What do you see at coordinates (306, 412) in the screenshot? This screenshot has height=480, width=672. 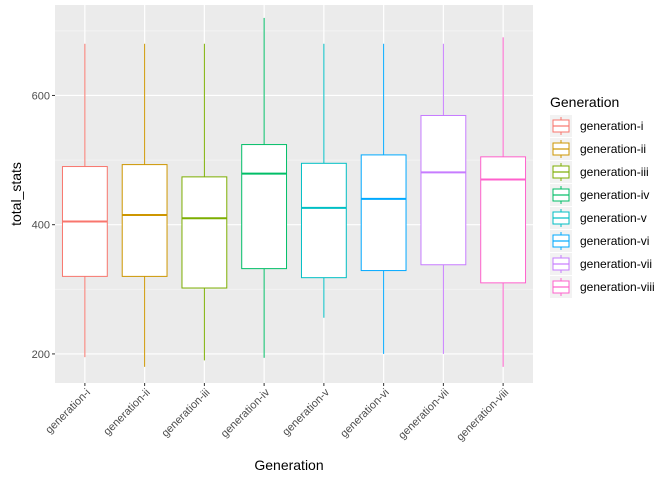 I see `x-tick-label: generation-v` at bounding box center [306, 412].